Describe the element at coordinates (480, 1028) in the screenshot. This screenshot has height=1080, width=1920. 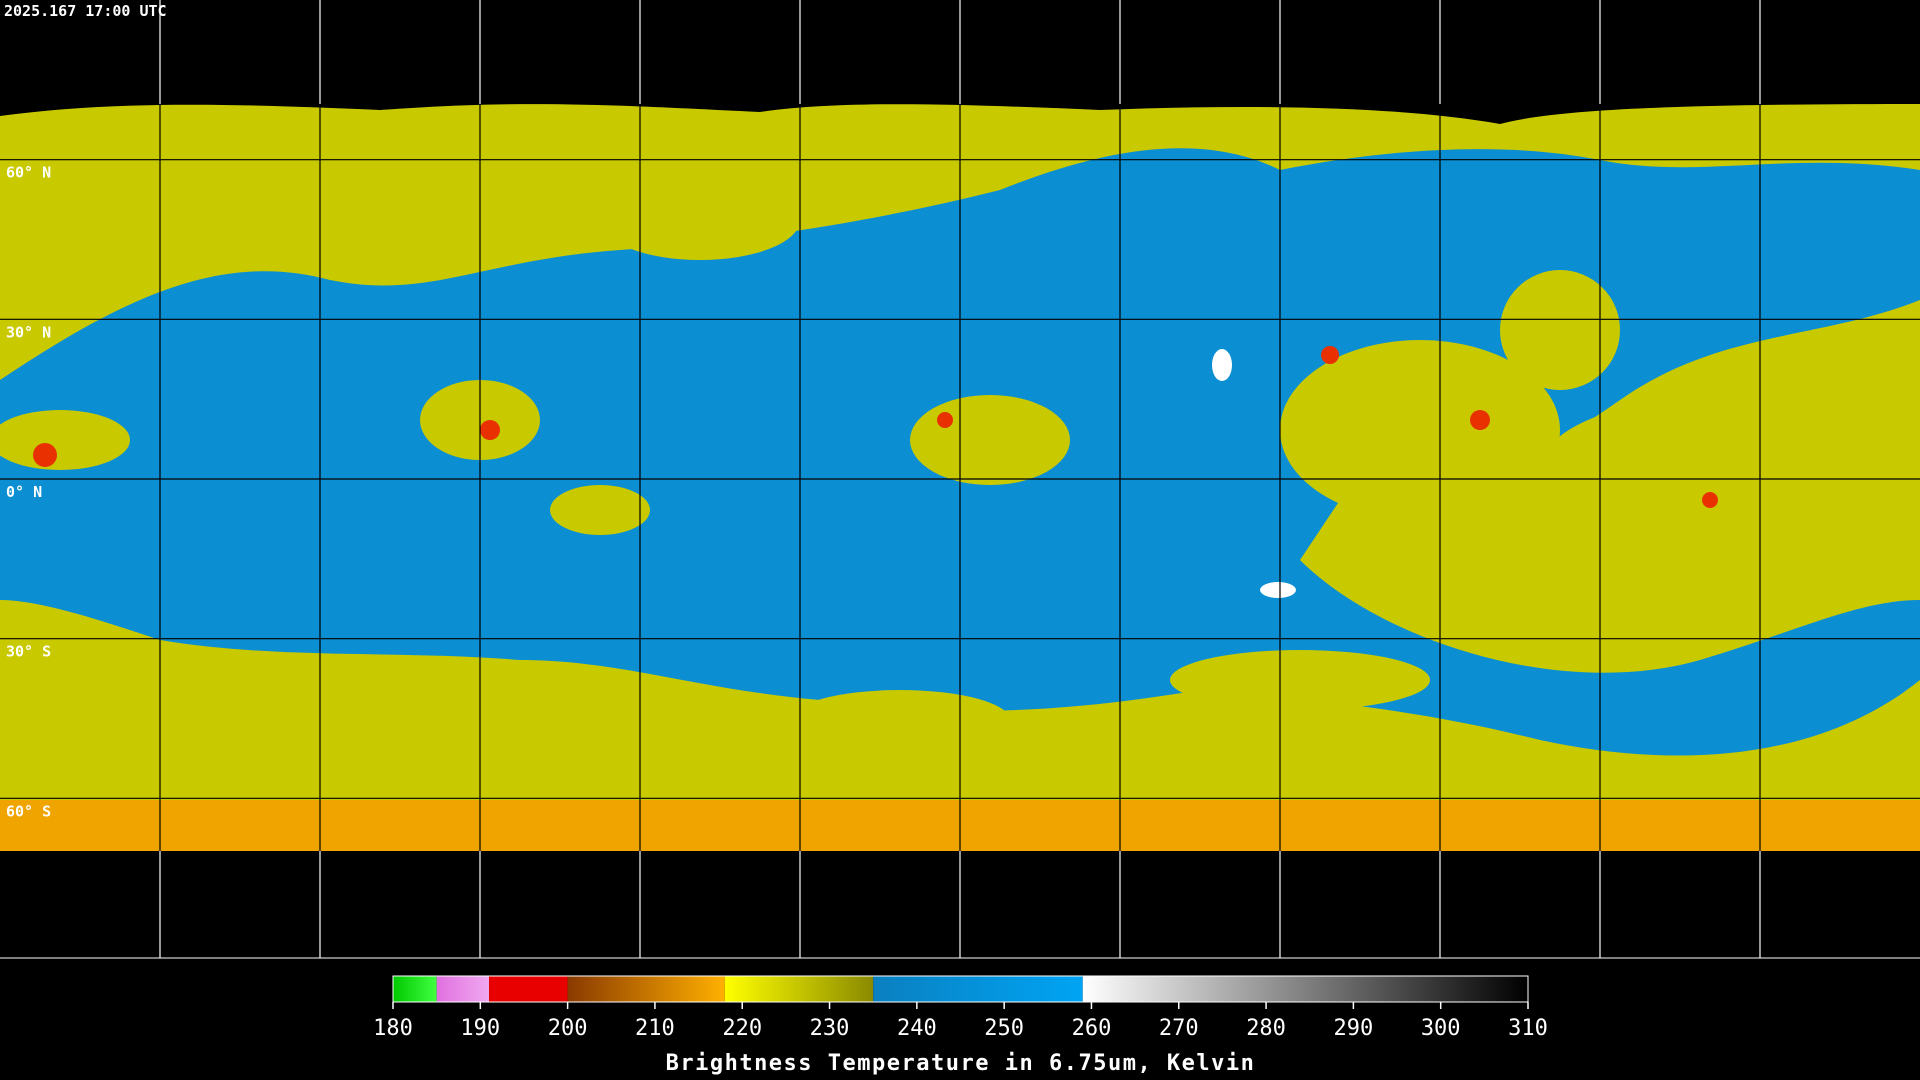
I see `colorbar-tick-label: 190` at that location.